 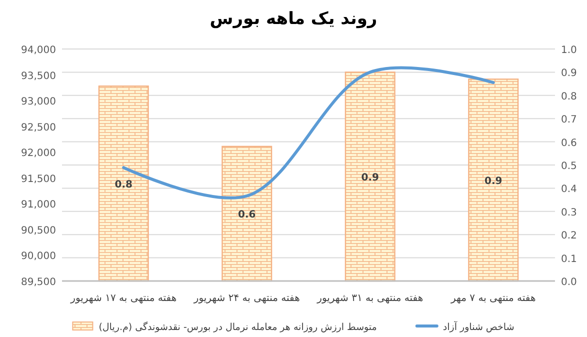 What do you see at coordinates (478, 327) in the screenshot?
I see `legend-label: شاخص شناور آزاد` at bounding box center [478, 327].